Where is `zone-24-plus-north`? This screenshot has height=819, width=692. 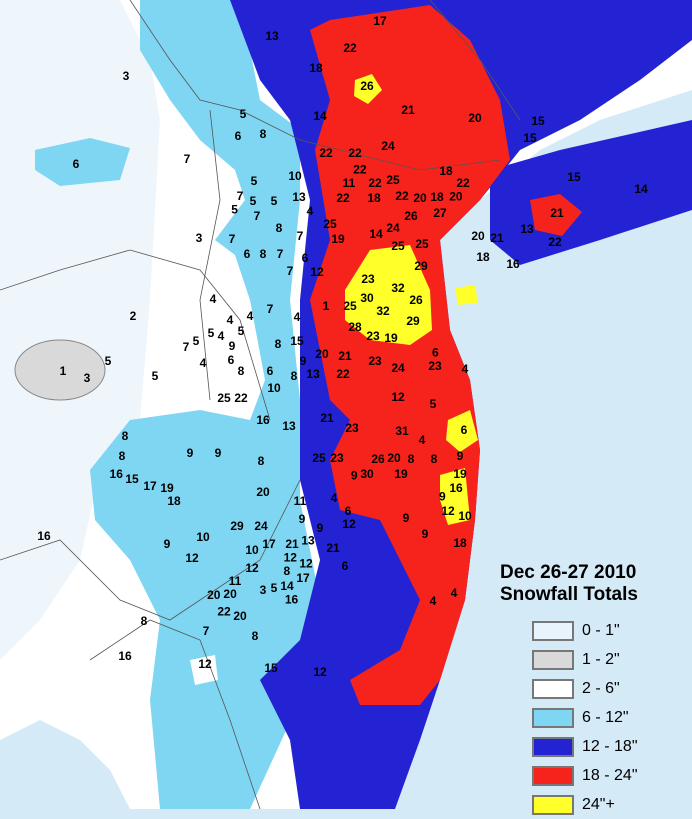 zone-24-plus-north is located at coordinates (368, 89).